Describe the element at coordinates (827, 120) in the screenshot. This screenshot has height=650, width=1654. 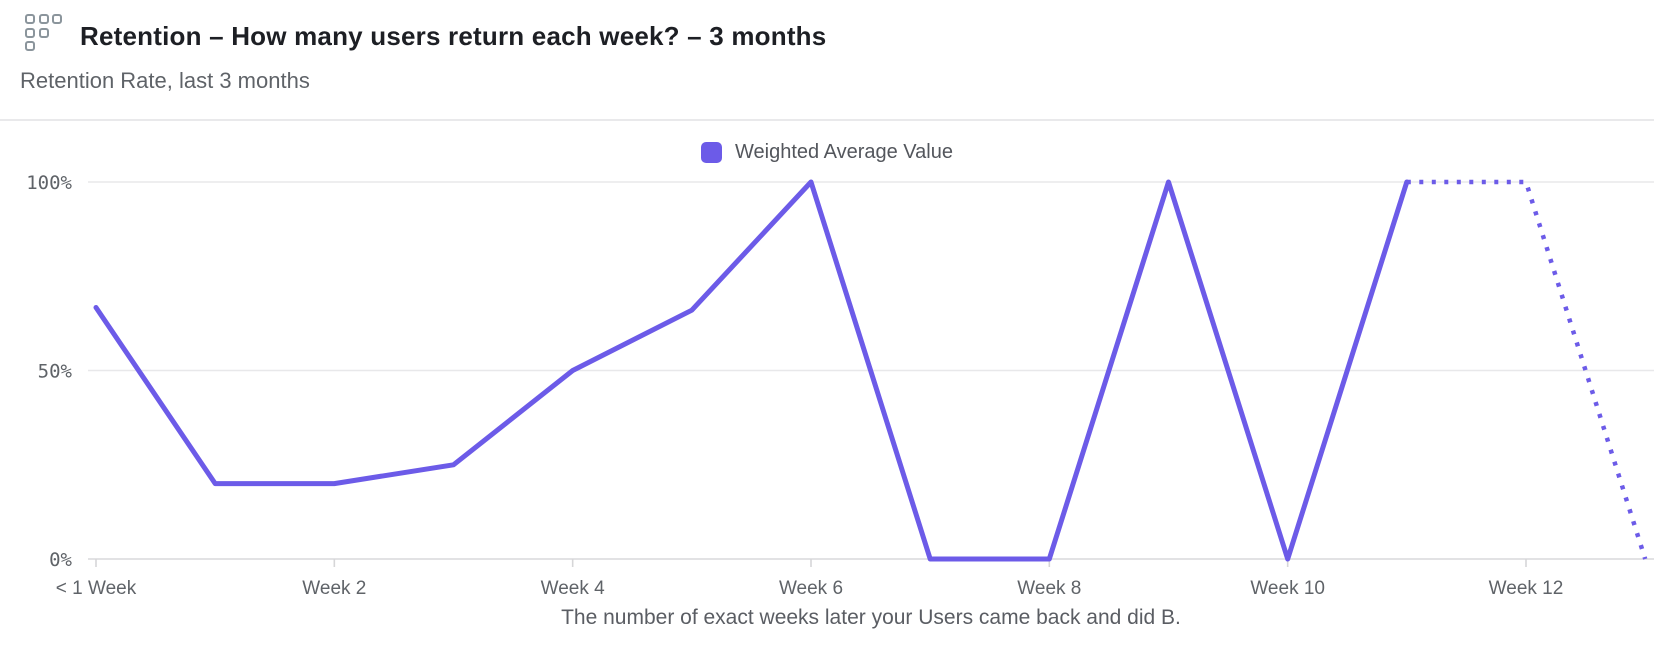
I see `header-divider` at that location.